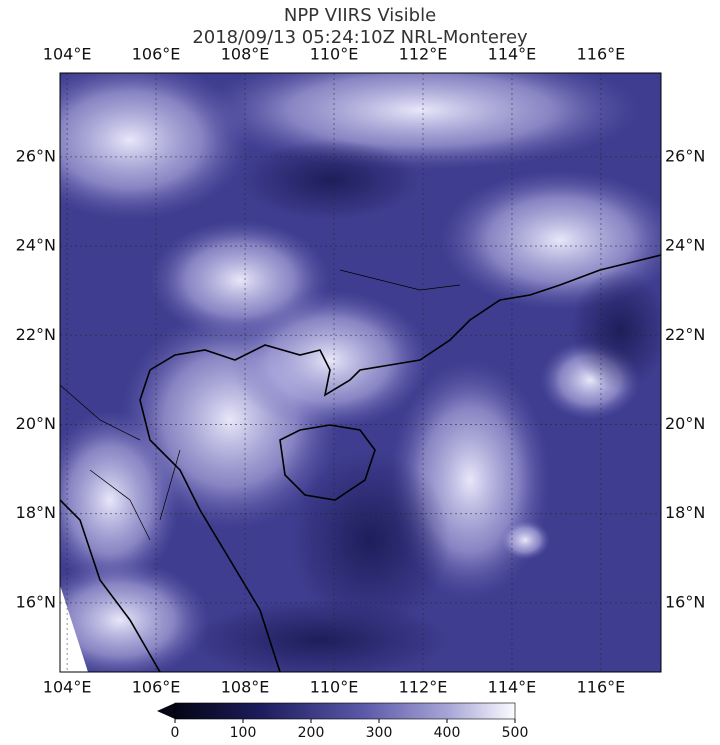 The image size is (720, 745). What do you see at coordinates (36, 512) in the screenshot?
I see `lat-label-left: 18°N` at bounding box center [36, 512].